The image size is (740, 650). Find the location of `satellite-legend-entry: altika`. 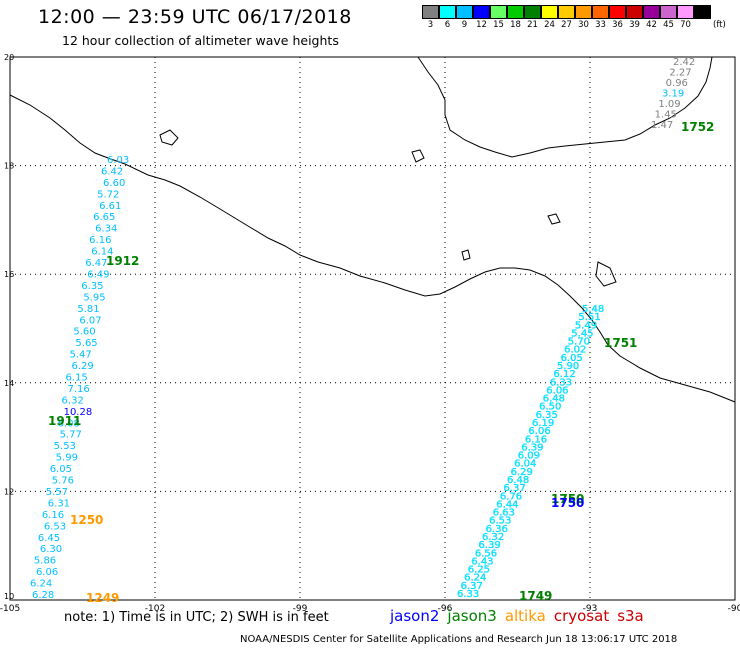

satellite-legend-entry: altika is located at coordinates (525, 616).